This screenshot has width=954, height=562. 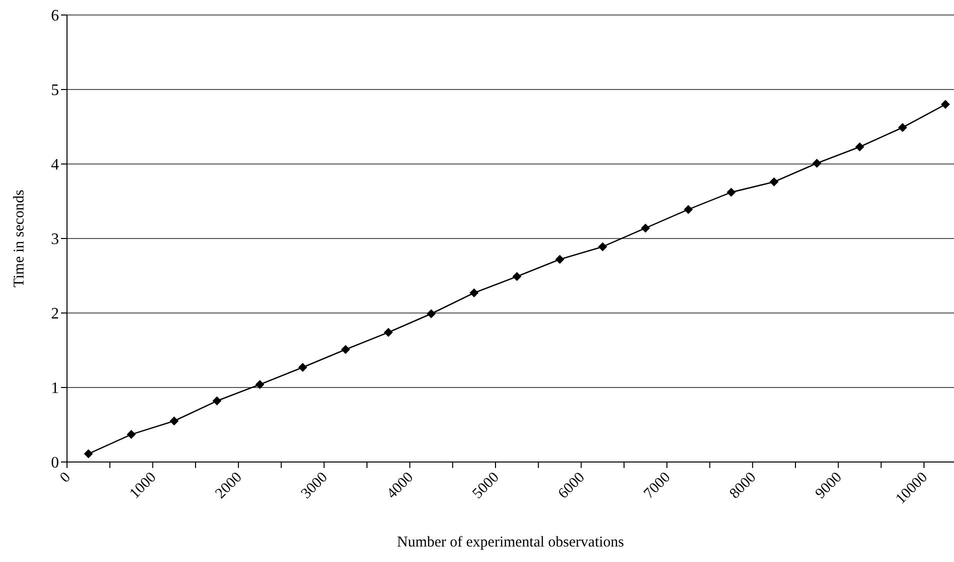 What do you see at coordinates (55, 165) in the screenshot?
I see `y-tick-label: 4` at bounding box center [55, 165].